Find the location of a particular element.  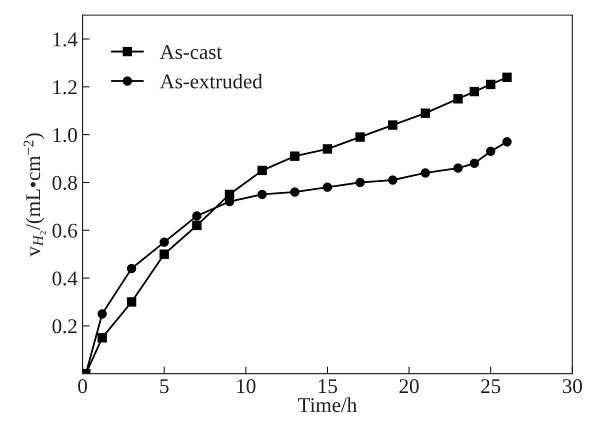

legend-label: As-cast is located at coordinates (191, 52).